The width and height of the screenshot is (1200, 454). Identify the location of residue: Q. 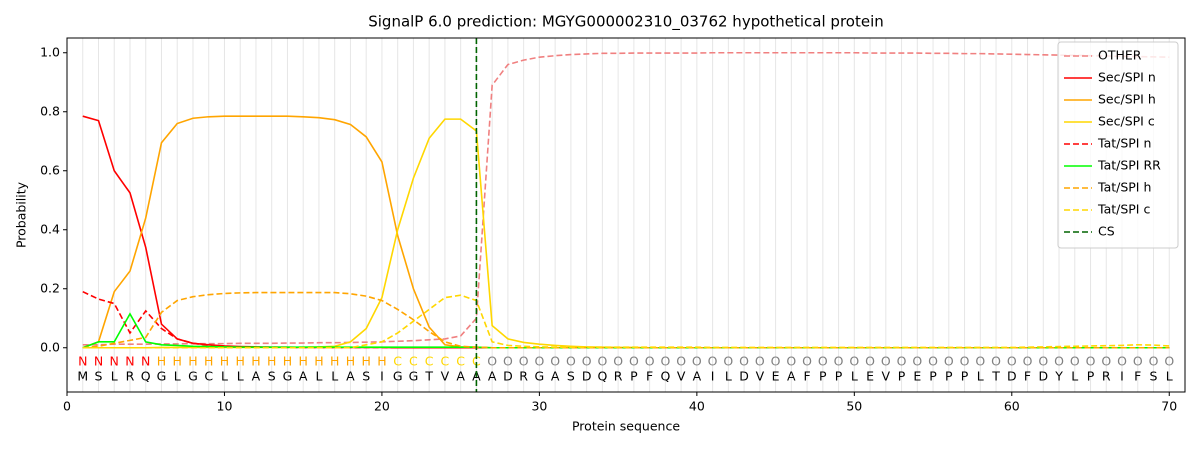
(602, 376).